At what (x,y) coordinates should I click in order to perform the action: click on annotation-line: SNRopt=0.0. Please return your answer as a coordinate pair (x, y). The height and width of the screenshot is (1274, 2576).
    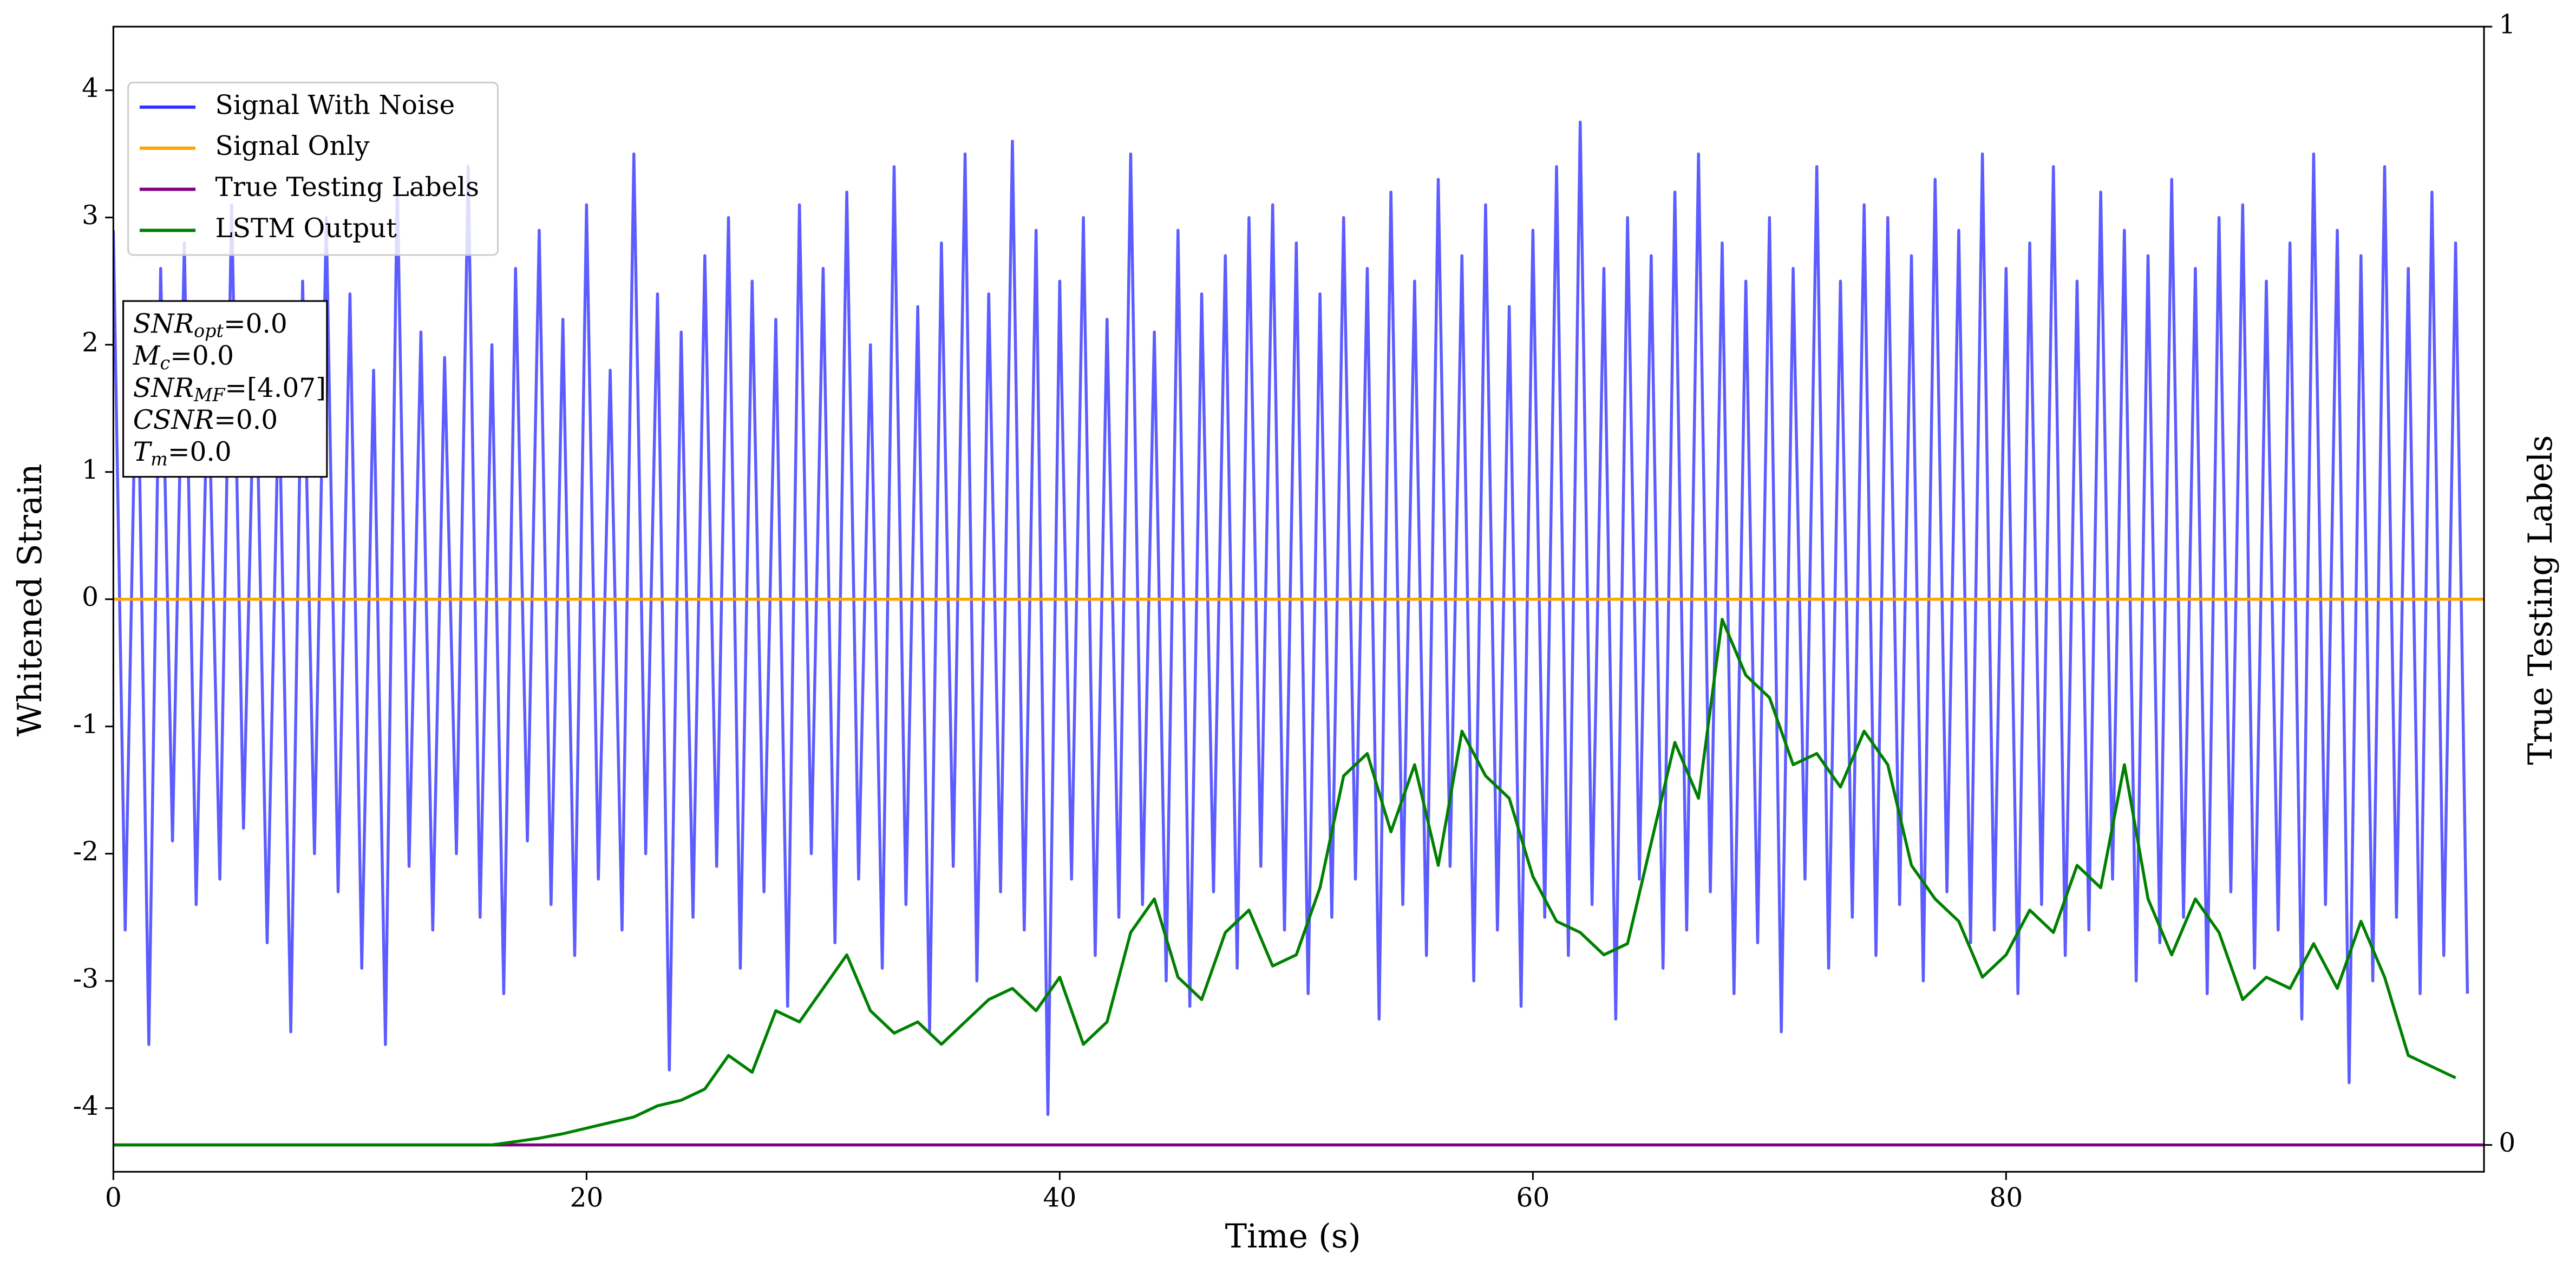
    Looking at the image, I should click on (210, 325).